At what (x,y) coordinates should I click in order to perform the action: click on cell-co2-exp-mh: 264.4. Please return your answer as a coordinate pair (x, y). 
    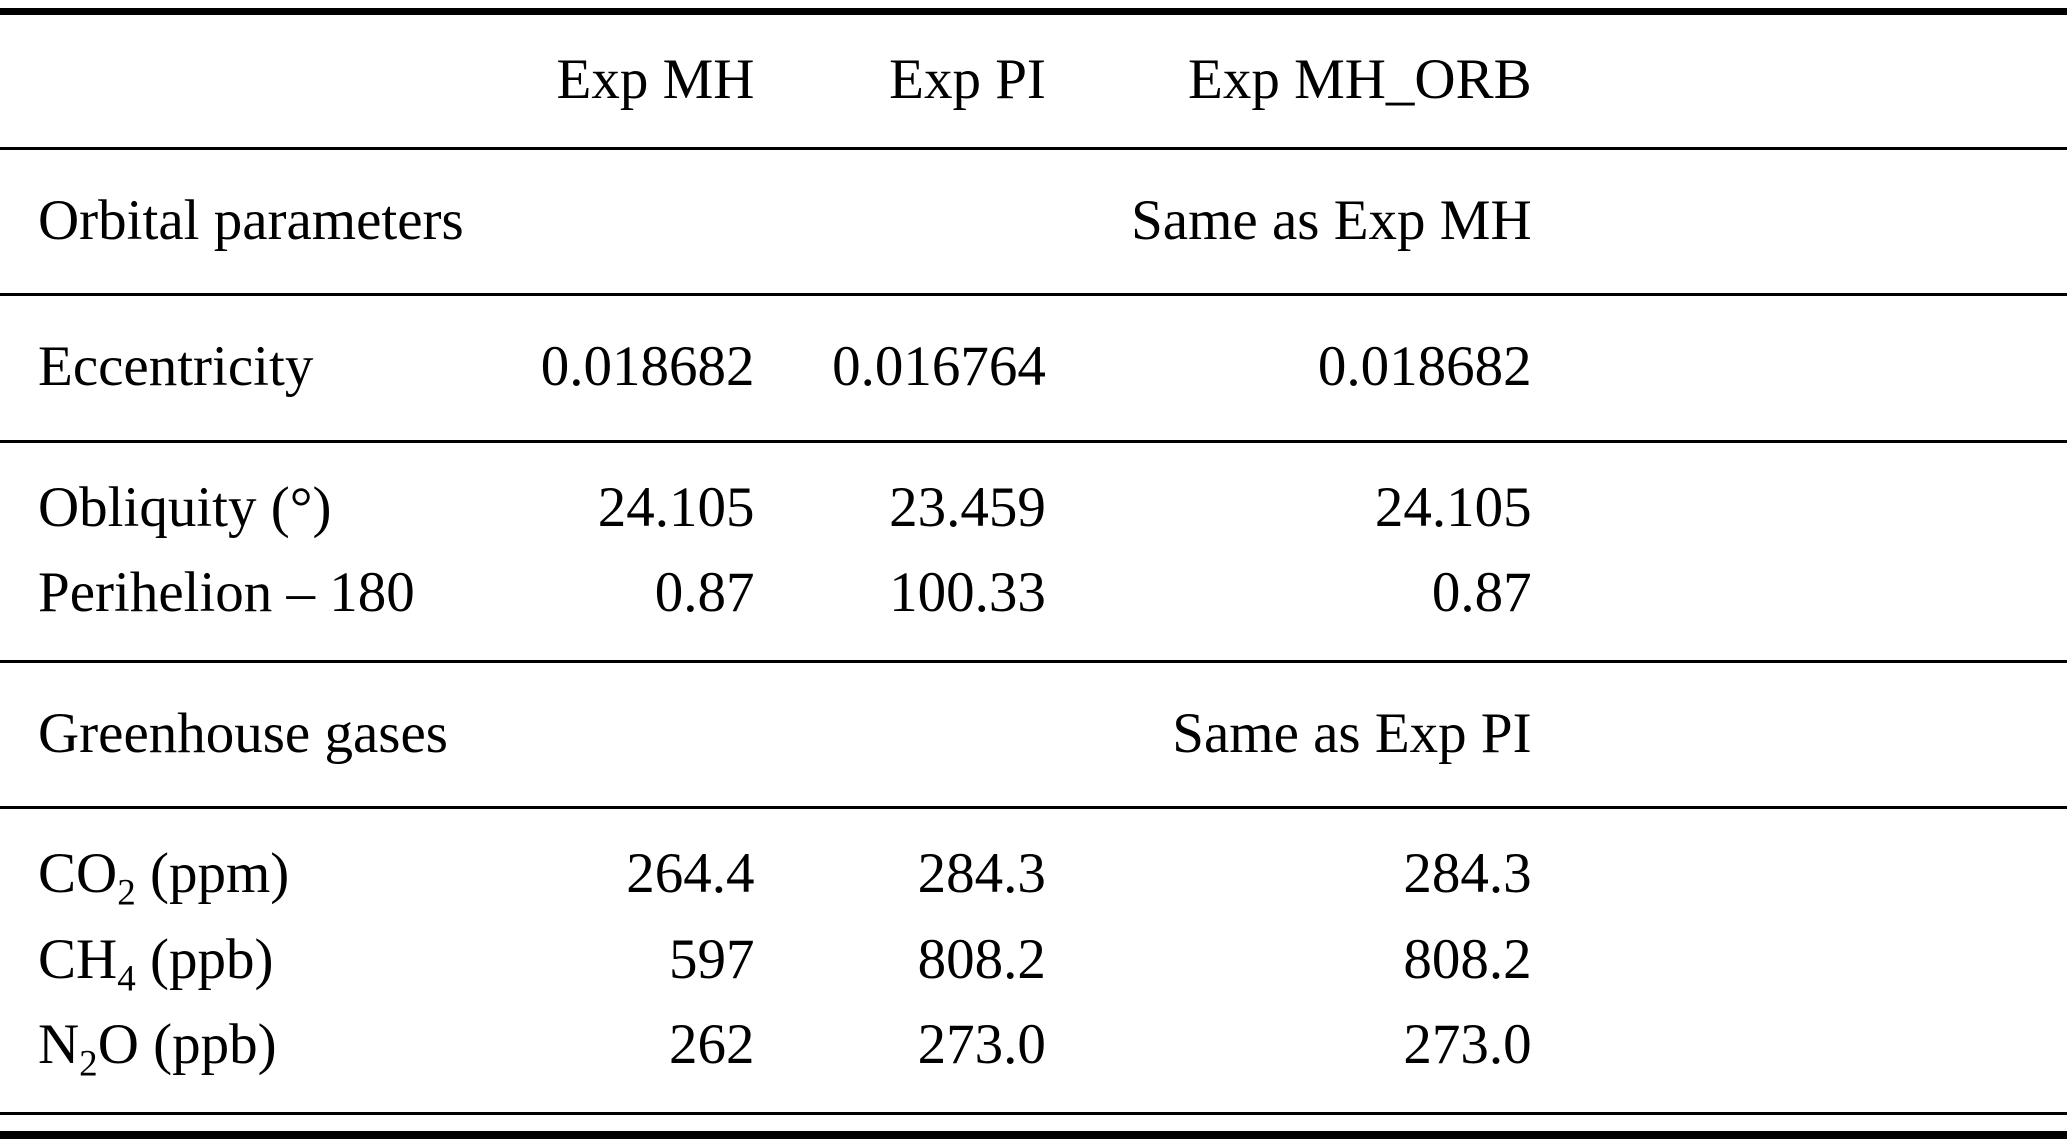
    Looking at the image, I should click on (625, 861).